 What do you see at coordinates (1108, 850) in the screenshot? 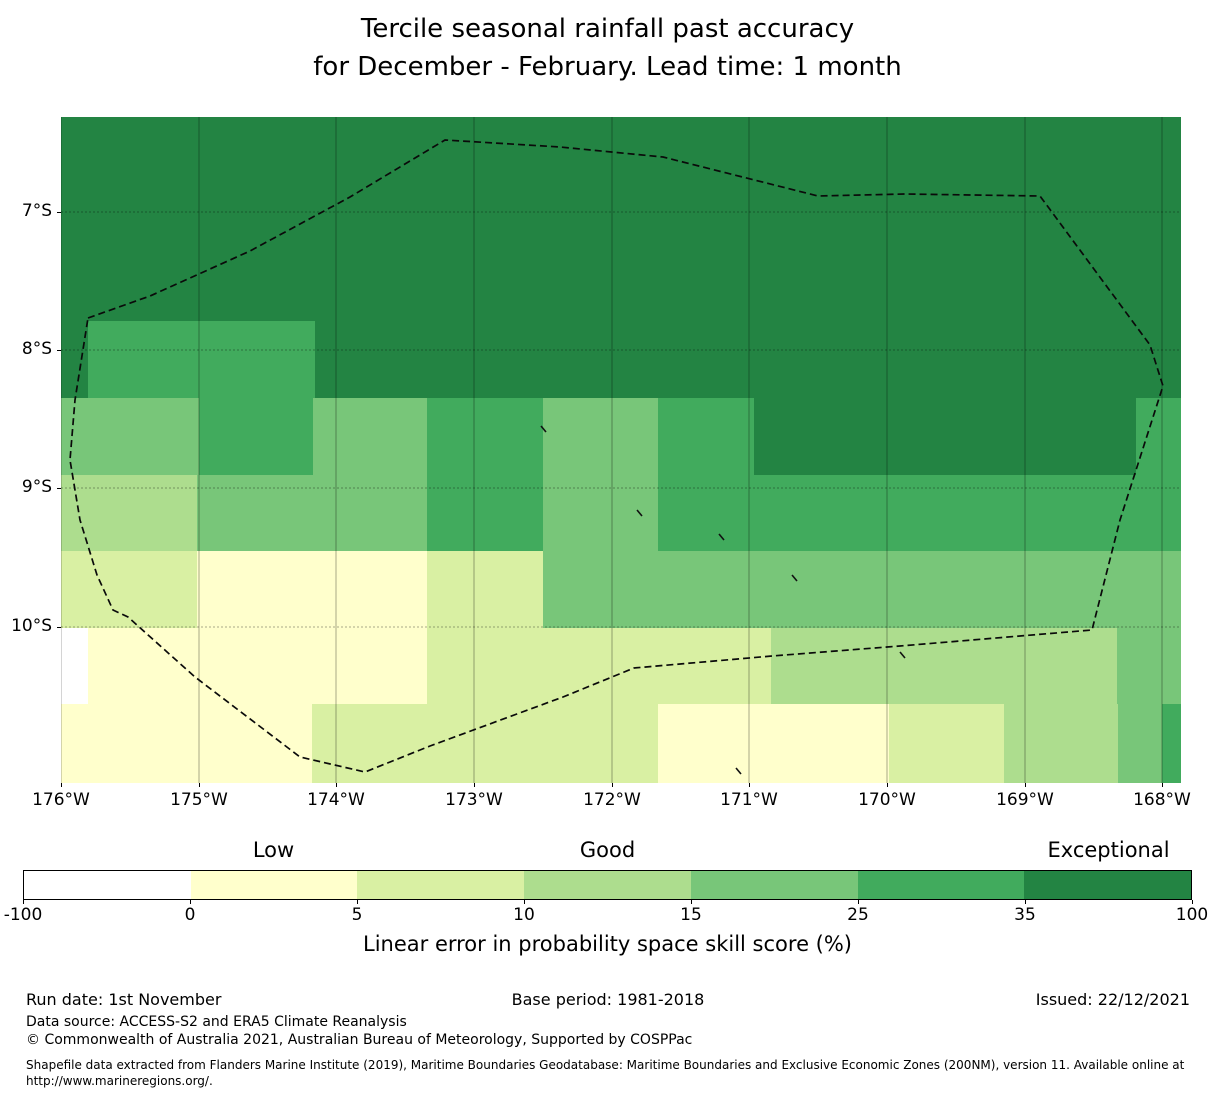
I see `colorbar-category-label: Exceptional` at bounding box center [1108, 850].